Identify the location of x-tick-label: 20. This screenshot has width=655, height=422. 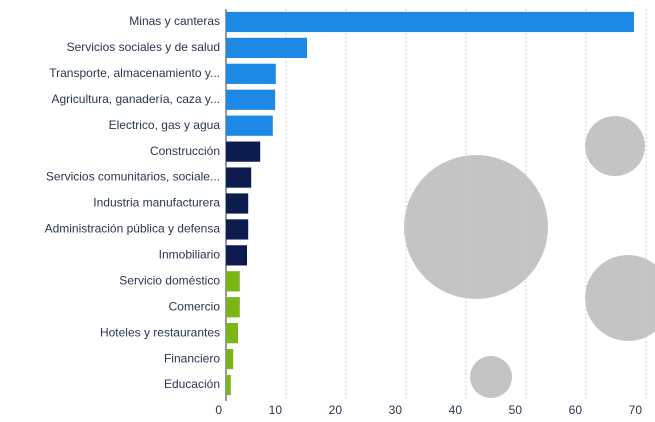
(336, 410).